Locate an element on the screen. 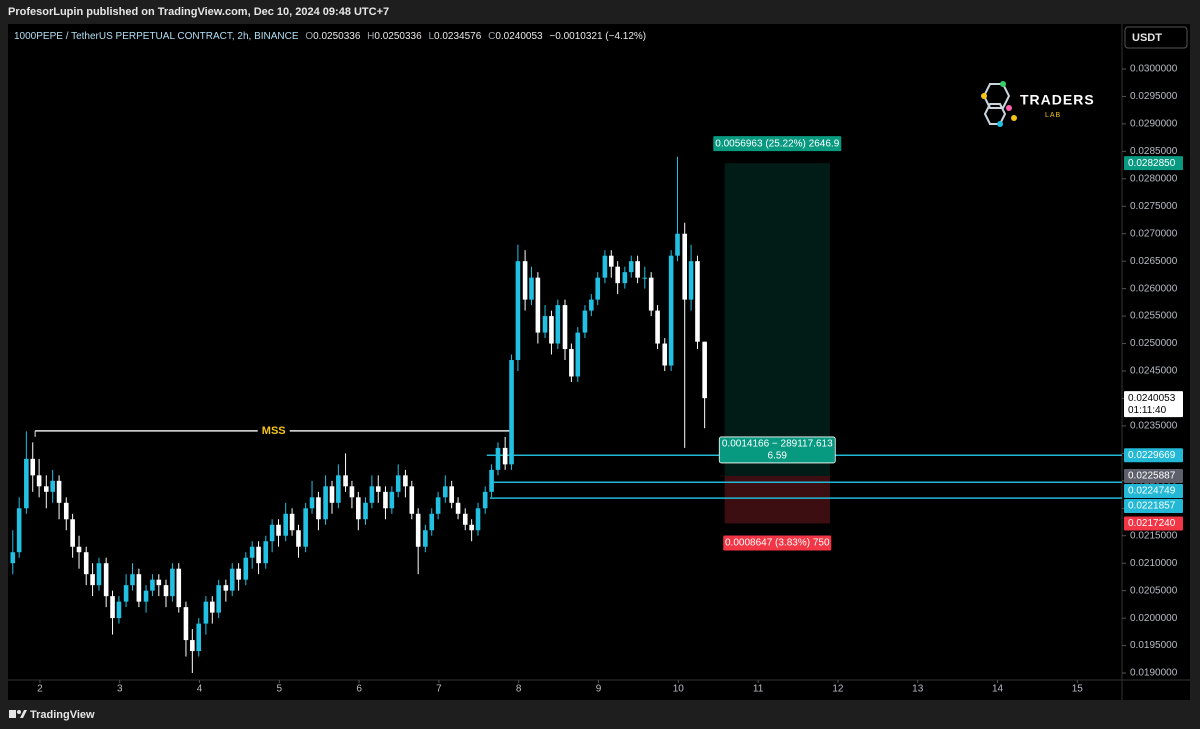 The width and height of the screenshot is (1200, 729). price-tag-label: 0.0224749 is located at coordinates (1152, 491).